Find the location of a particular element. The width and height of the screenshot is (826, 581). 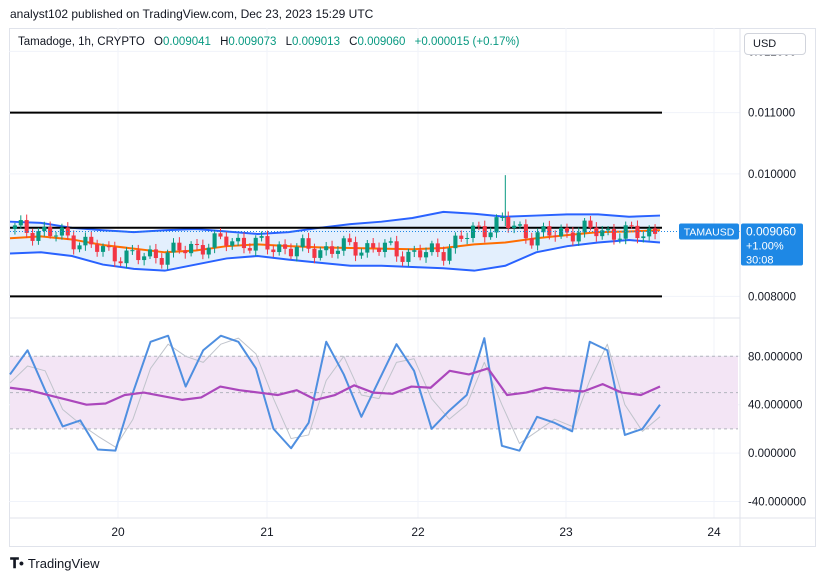

close-value: 0.009060 is located at coordinates (381, 42).